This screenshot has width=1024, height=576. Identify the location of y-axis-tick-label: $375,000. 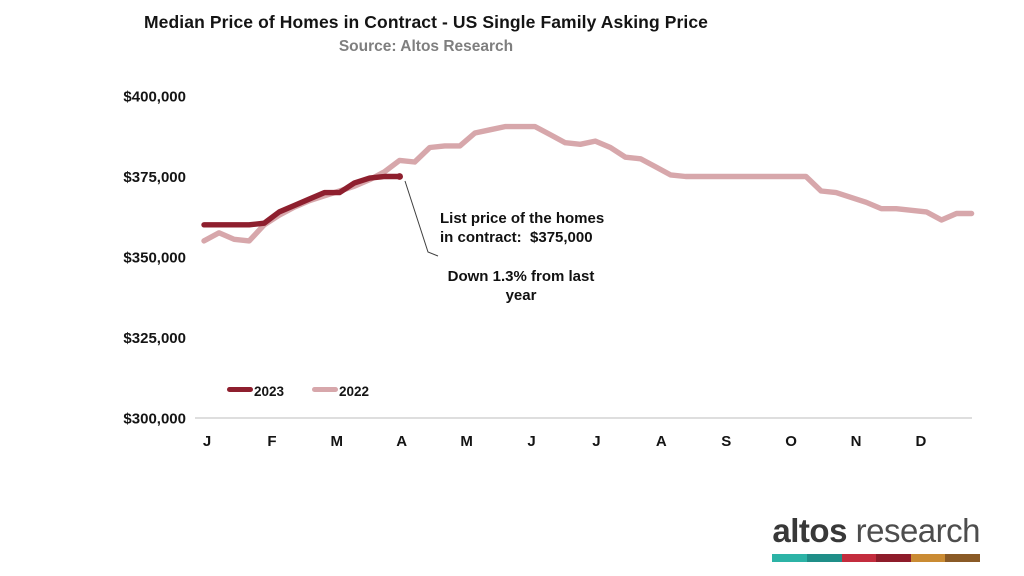
(154, 177).